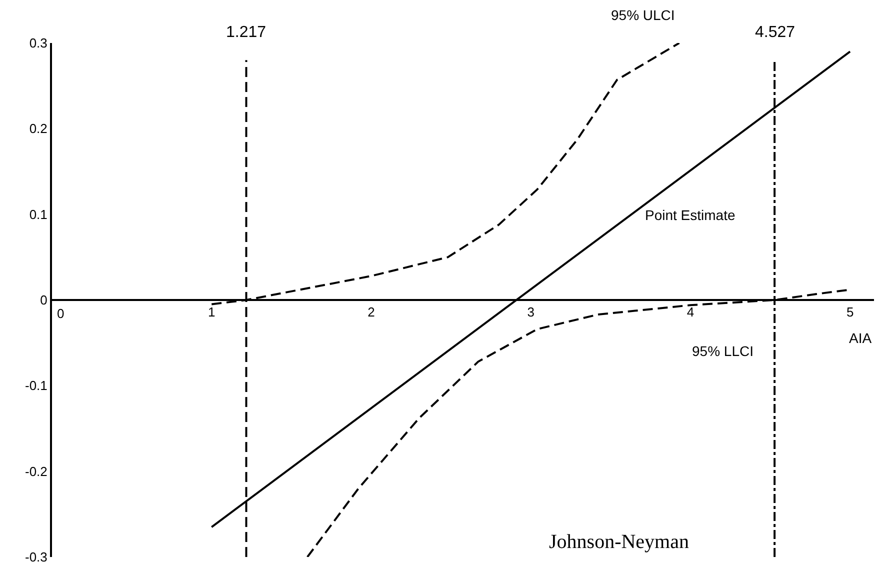  What do you see at coordinates (38, 43) in the screenshot?
I see `y-tick-label: 0.3` at bounding box center [38, 43].